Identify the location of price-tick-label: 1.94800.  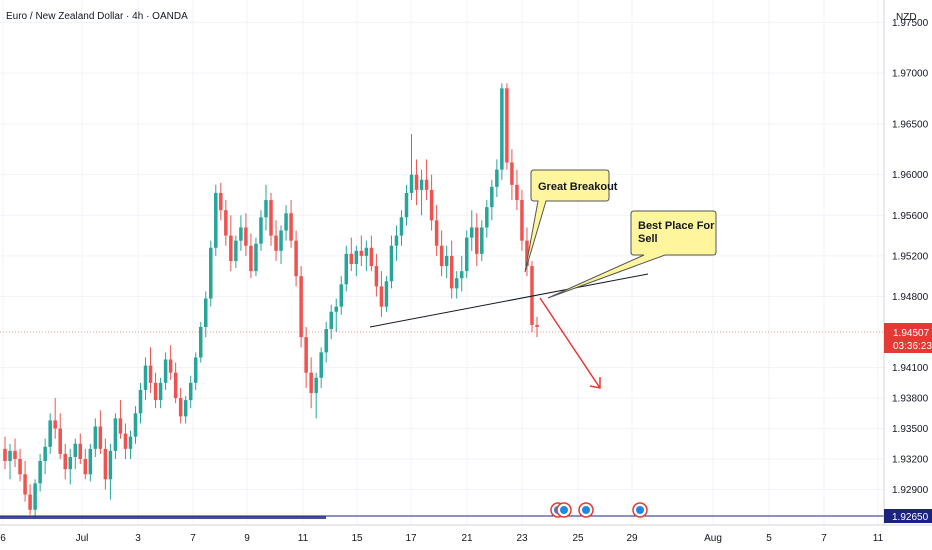
(910, 297).